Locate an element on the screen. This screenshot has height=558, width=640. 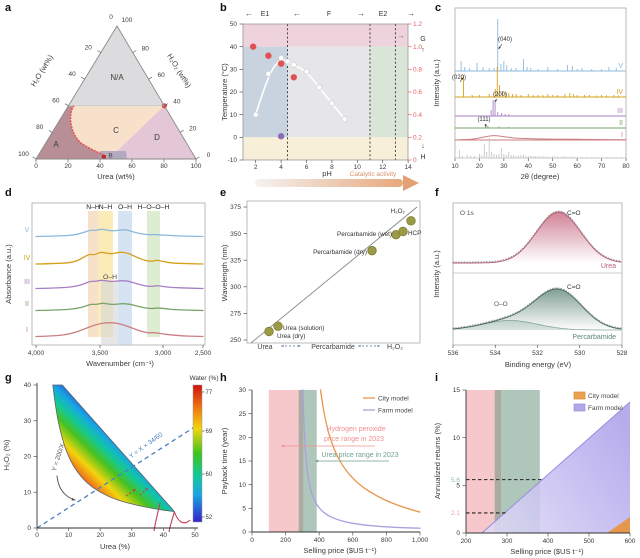
up-arrow: ↑ is located at coordinates (423, 50).